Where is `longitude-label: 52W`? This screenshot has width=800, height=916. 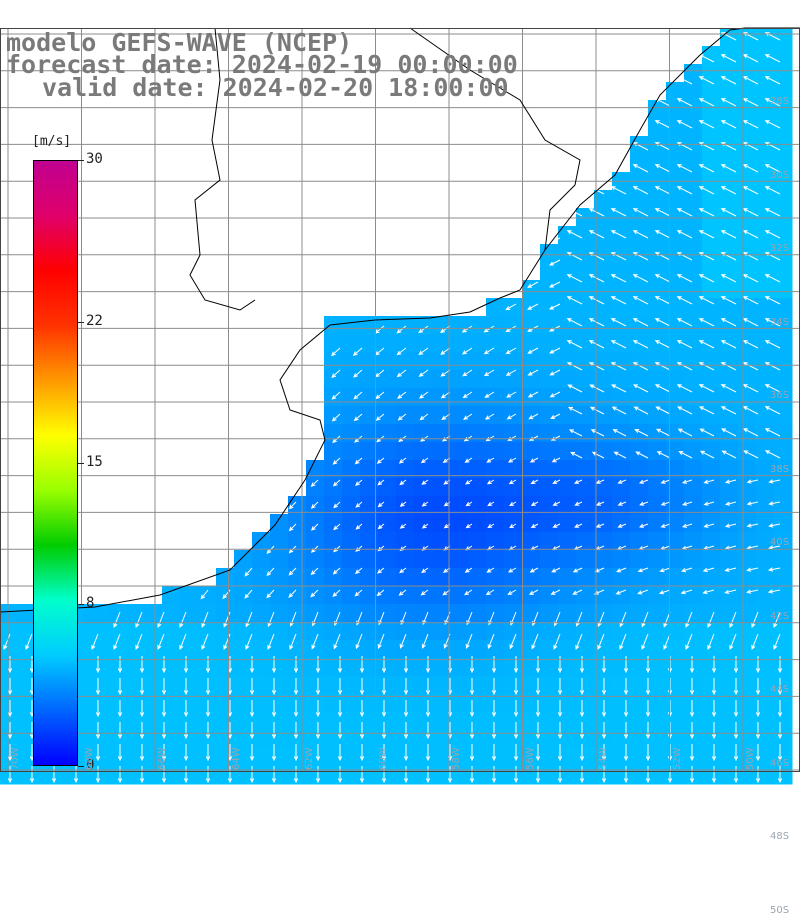
longitude-label: 52W is located at coordinates (677, 758).